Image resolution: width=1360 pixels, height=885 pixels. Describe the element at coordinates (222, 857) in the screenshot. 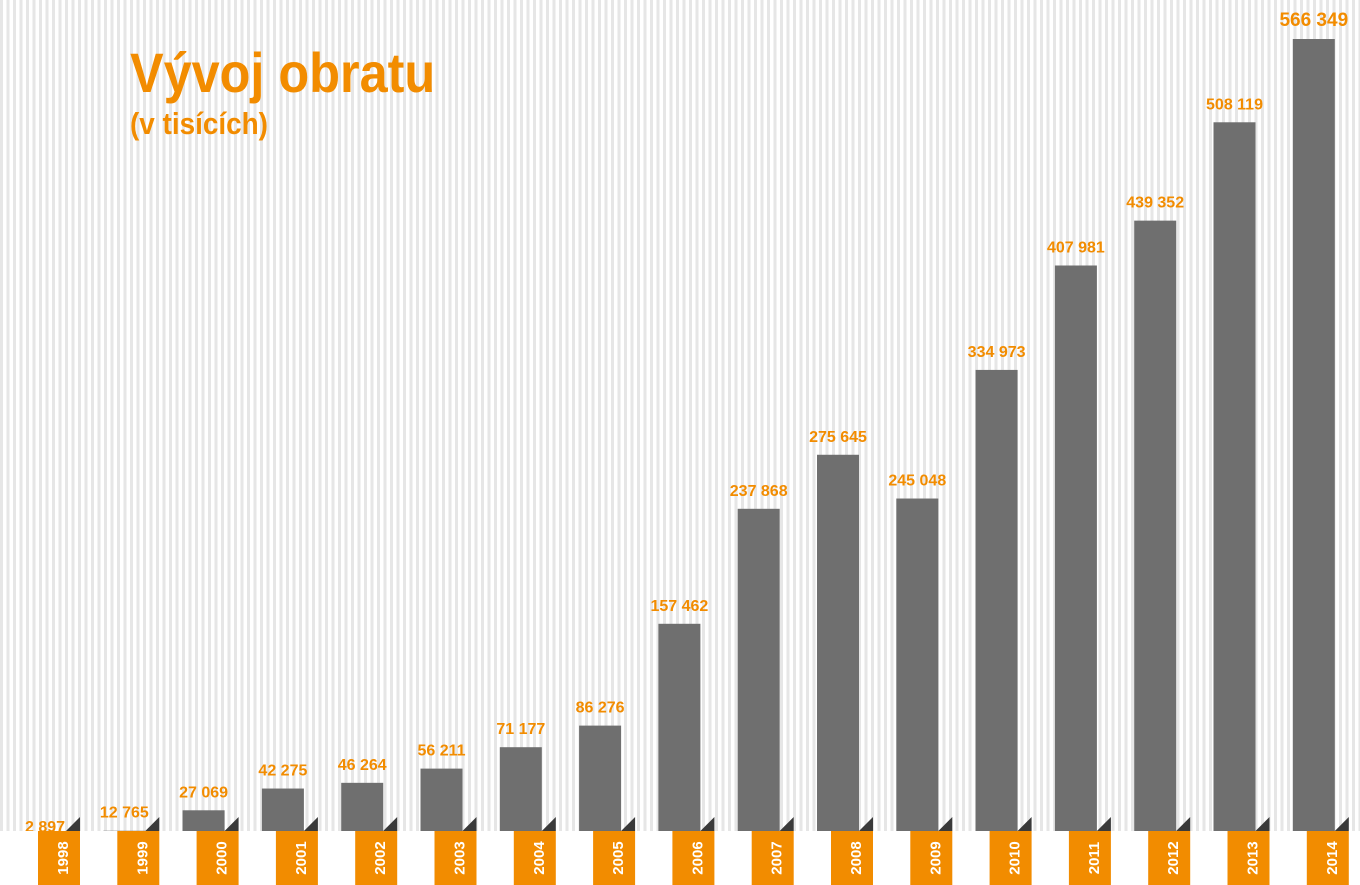

I see `x-tick-label: 2000` at that location.